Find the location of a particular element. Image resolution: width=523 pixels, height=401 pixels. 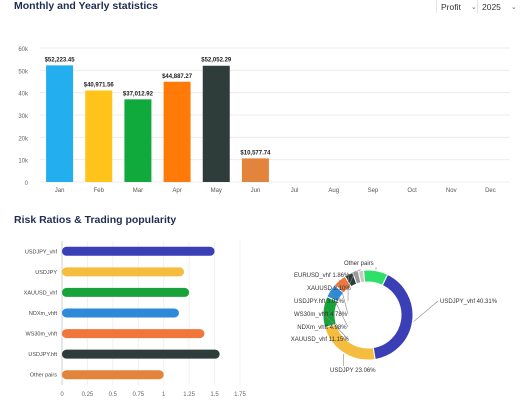

data-label: $44,887.27 is located at coordinates (177, 77).